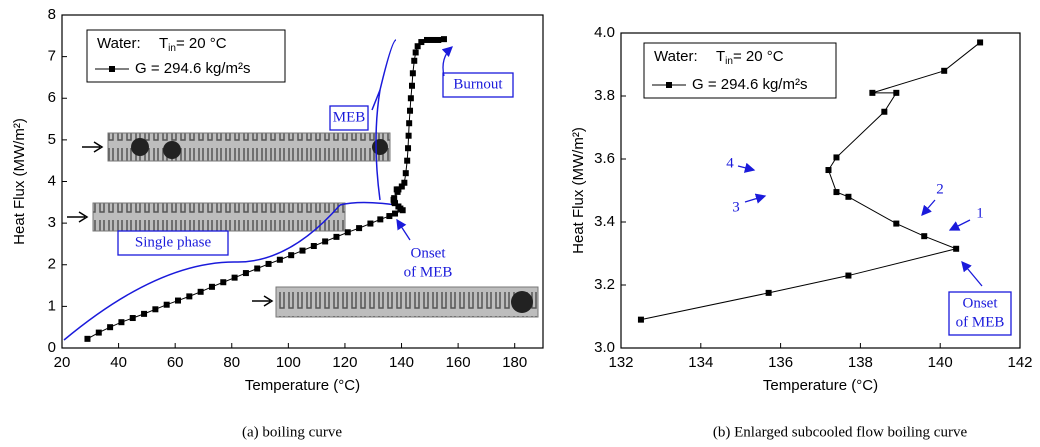 This screenshot has height=447, width=1040. What do you see at coordinates (730, 163) in the screenshot?
I see `annotation: 4` at bounding box center [730, 163].